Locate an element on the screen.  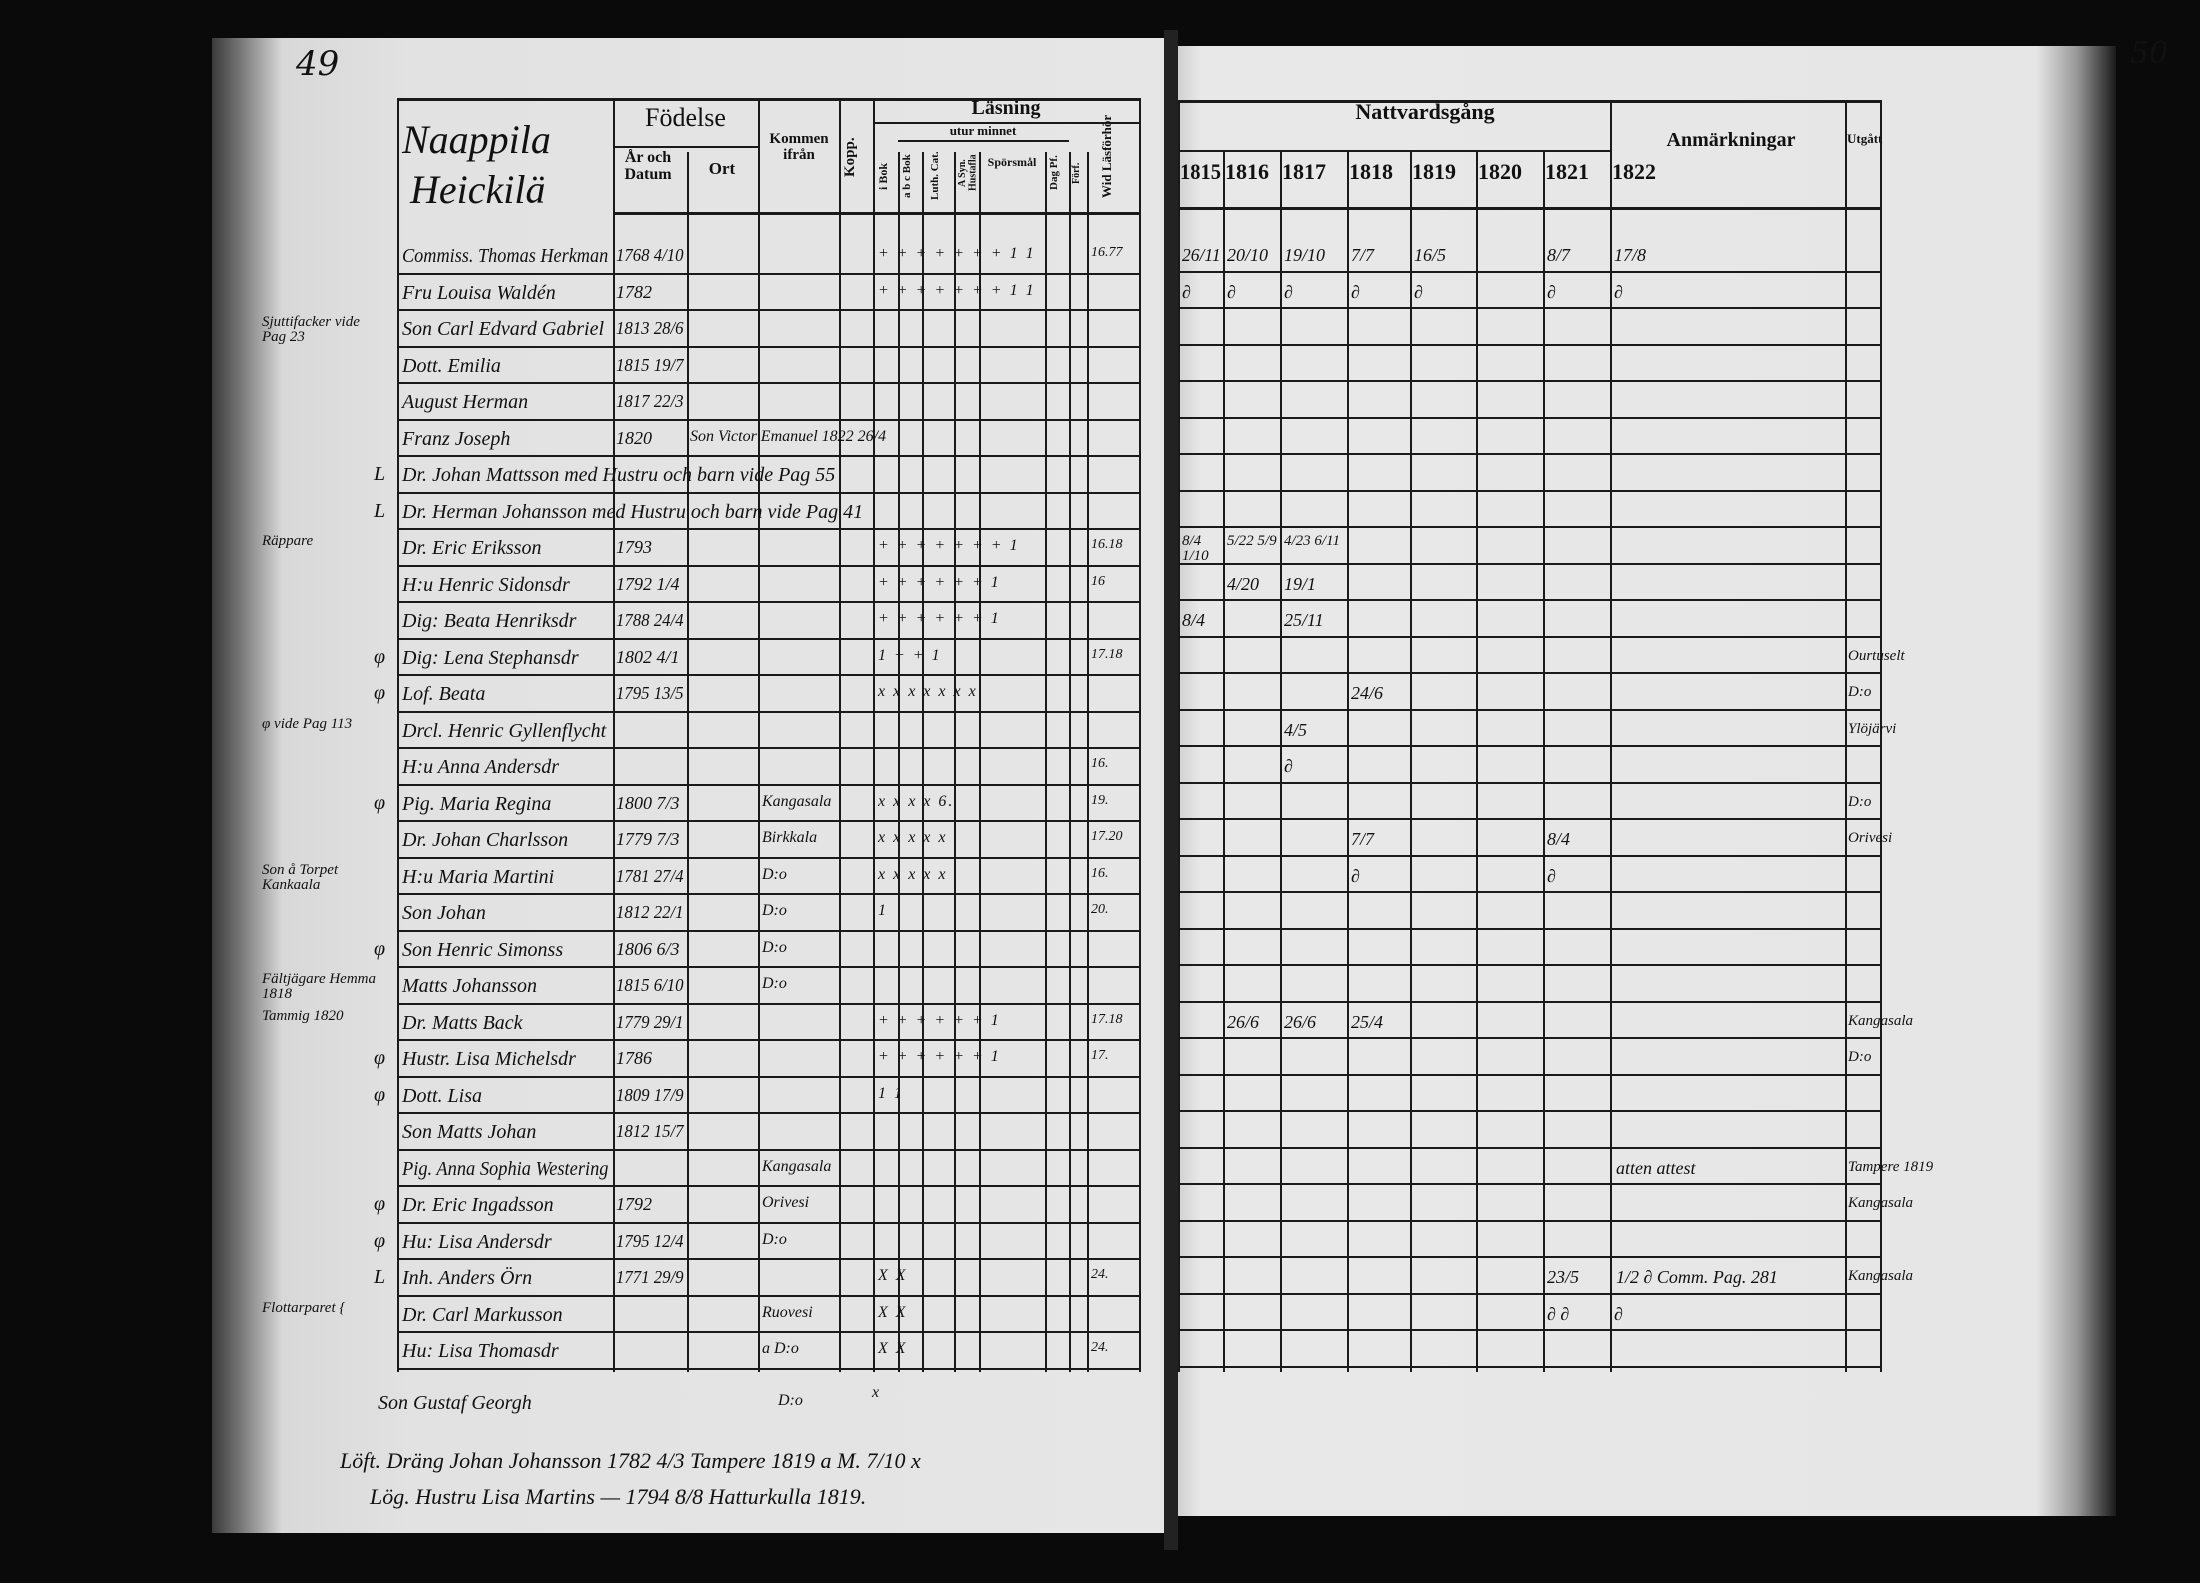
communion-date: 8/4 1/10 is located at coordinates (1195, 548).